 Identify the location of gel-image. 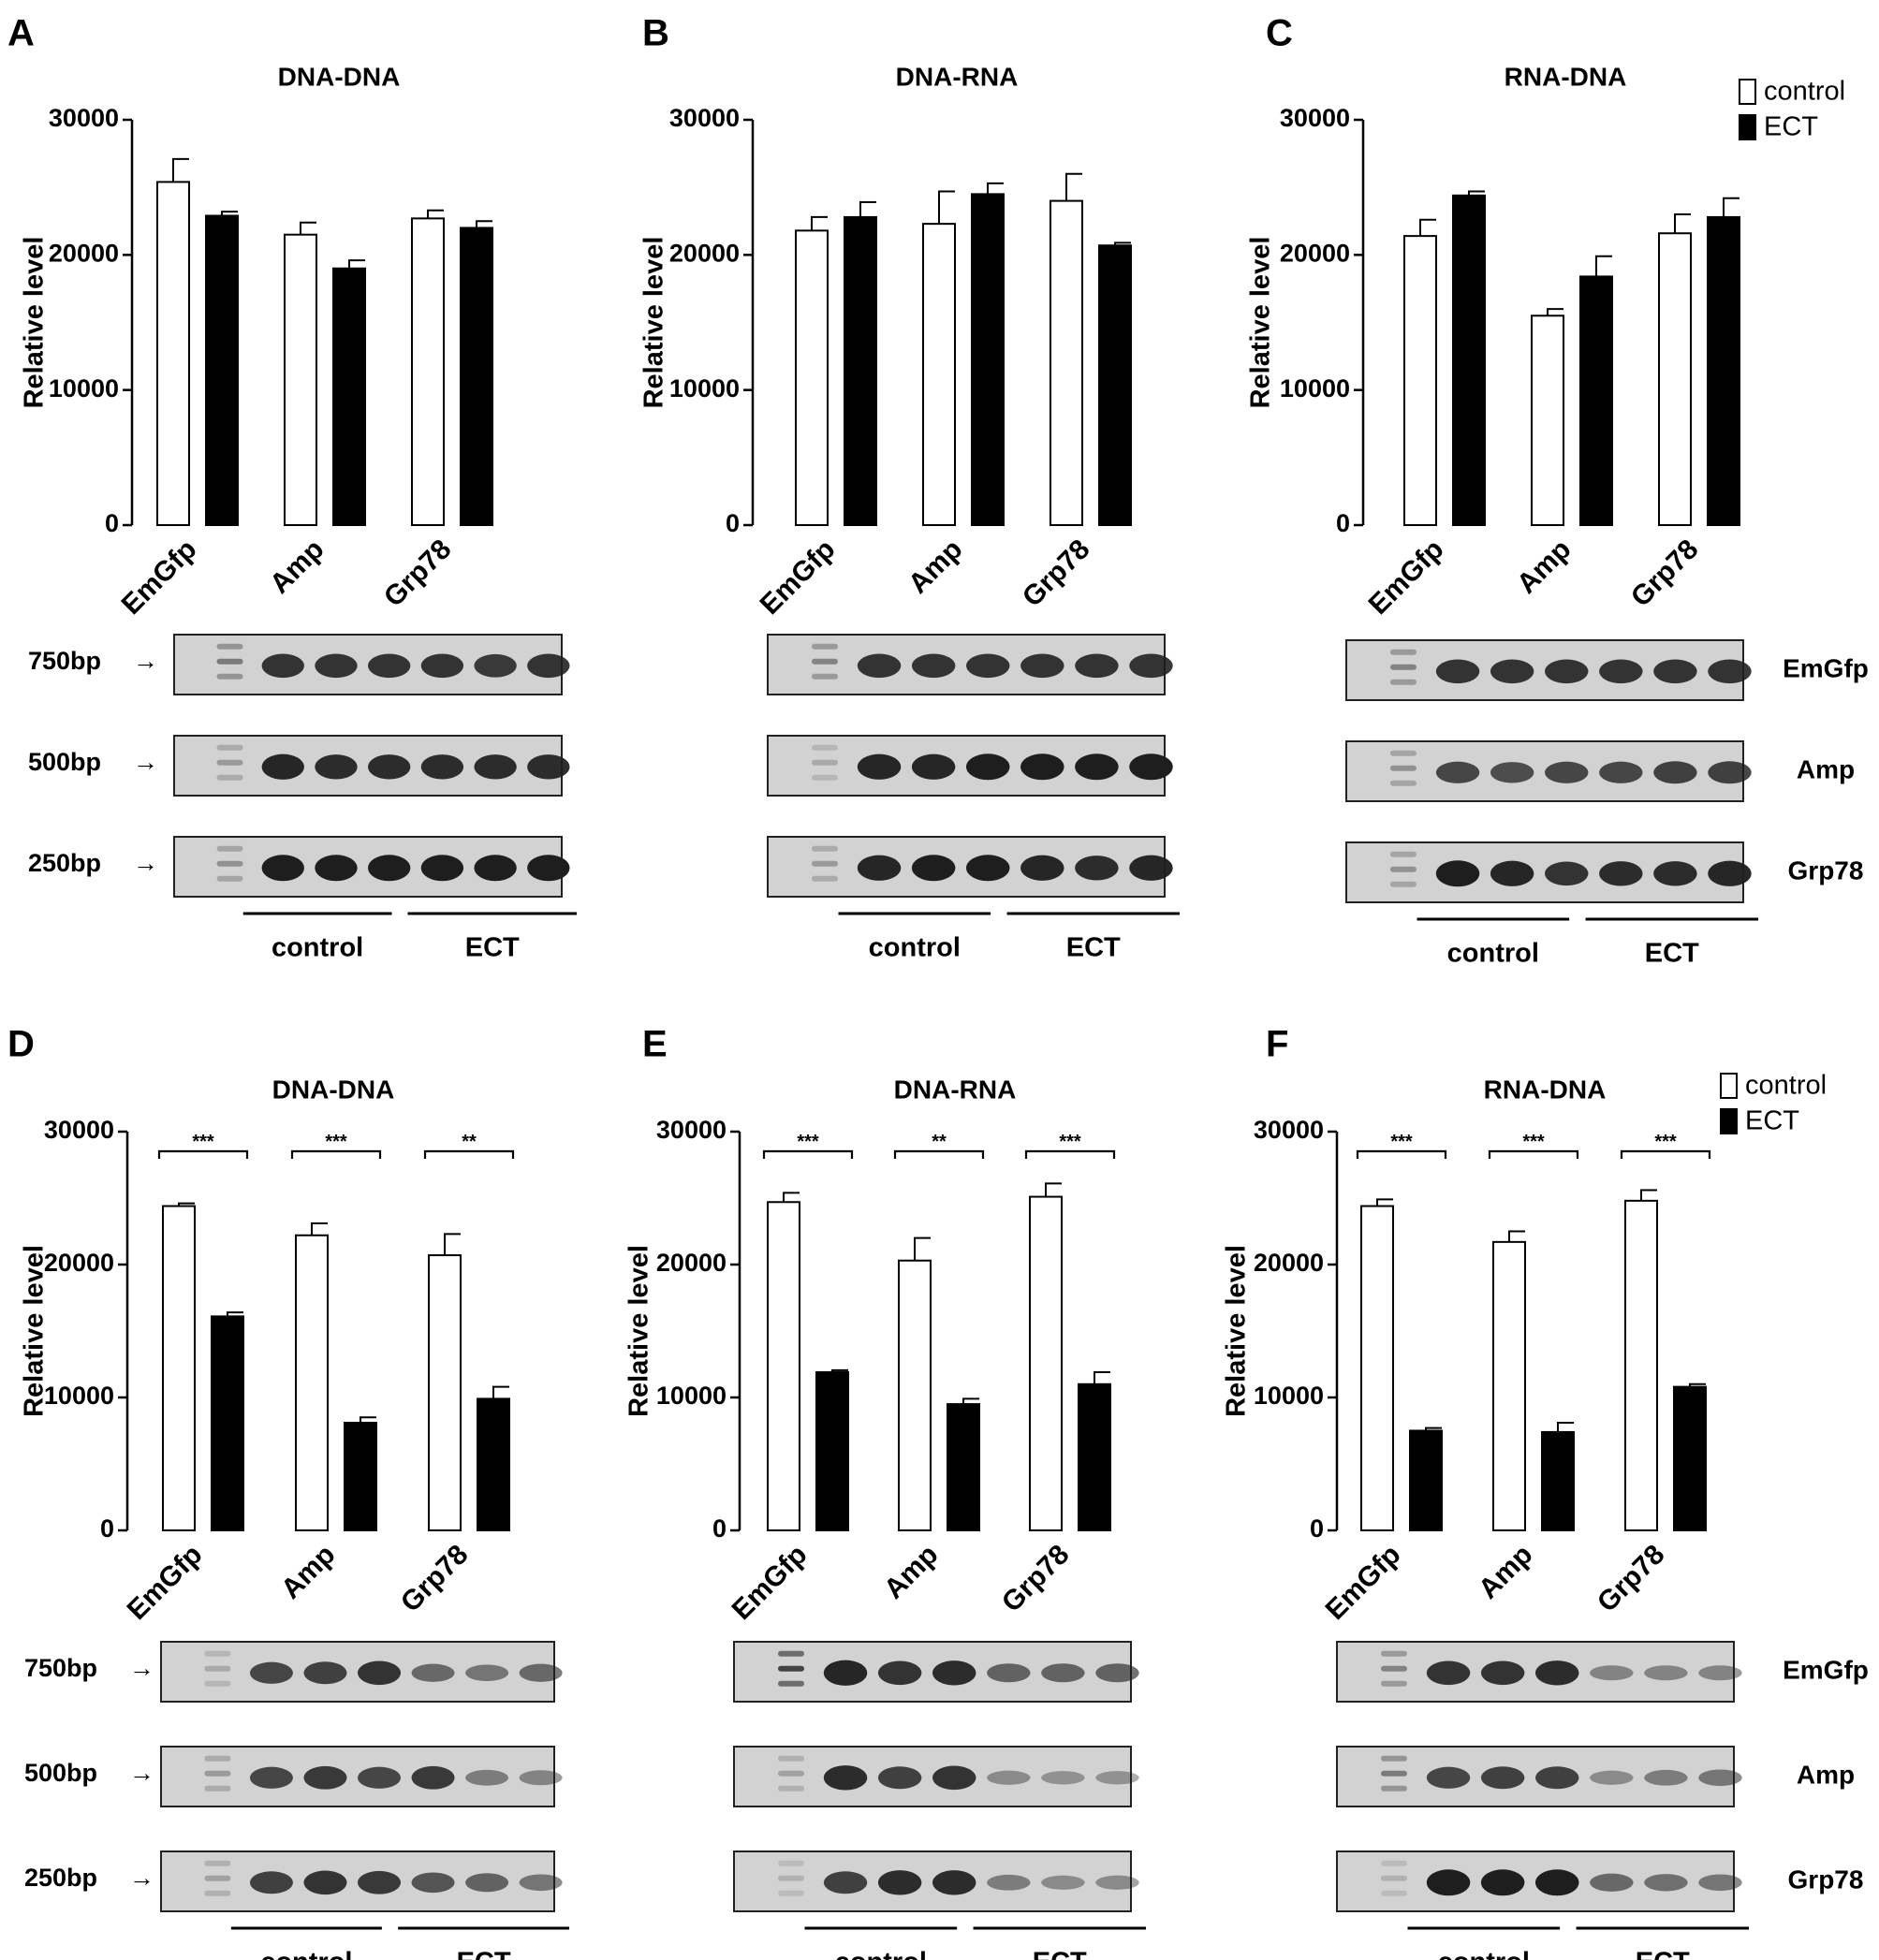
(932, 1776).